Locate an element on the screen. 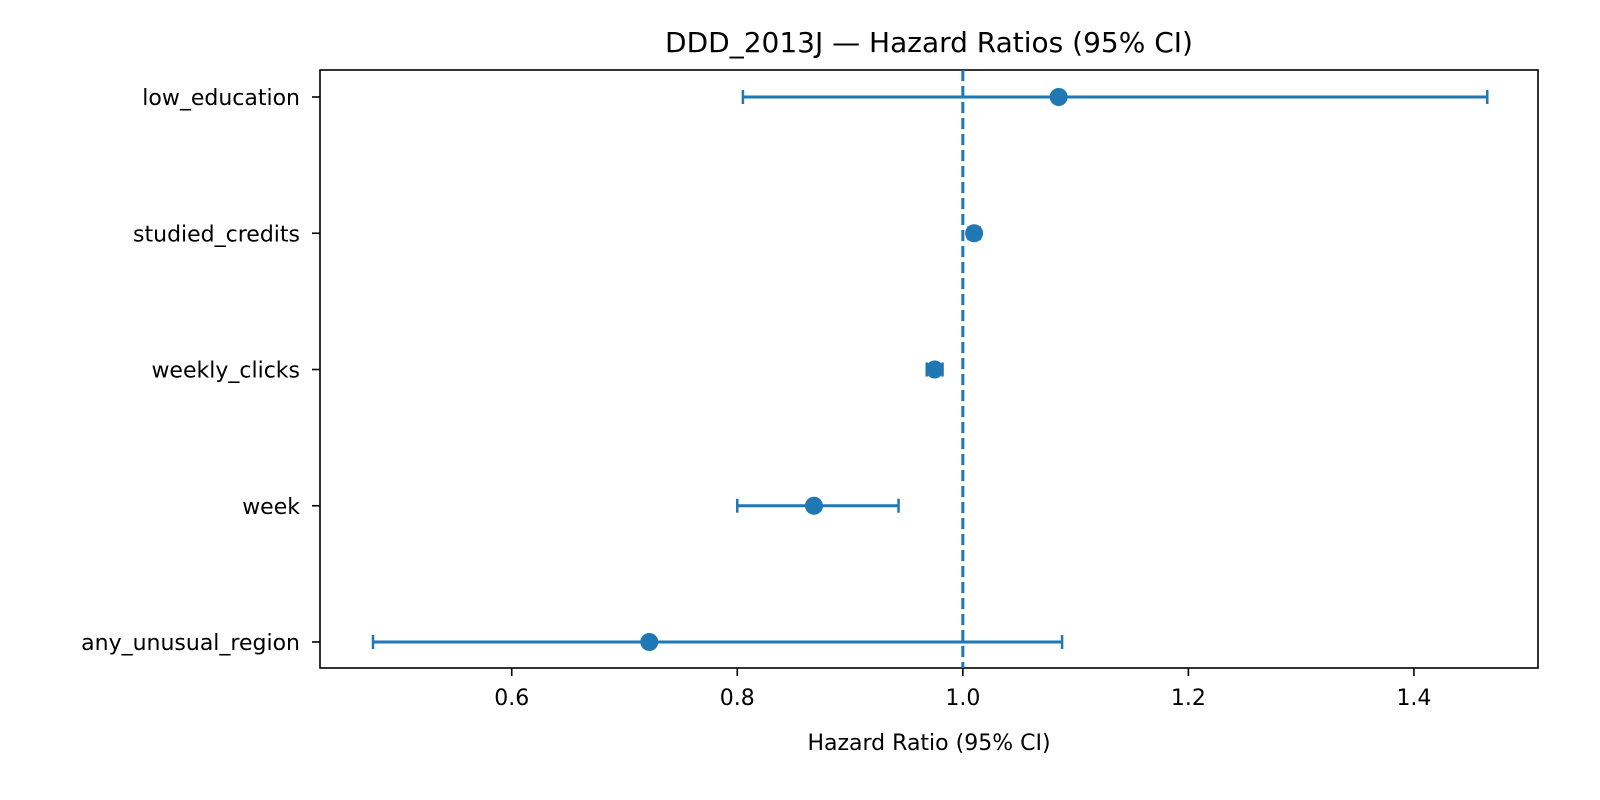 The image size is (1600, 800). y-tick-label-any_unusual_region: any_unusual_region is located at coordinates (190, 643).